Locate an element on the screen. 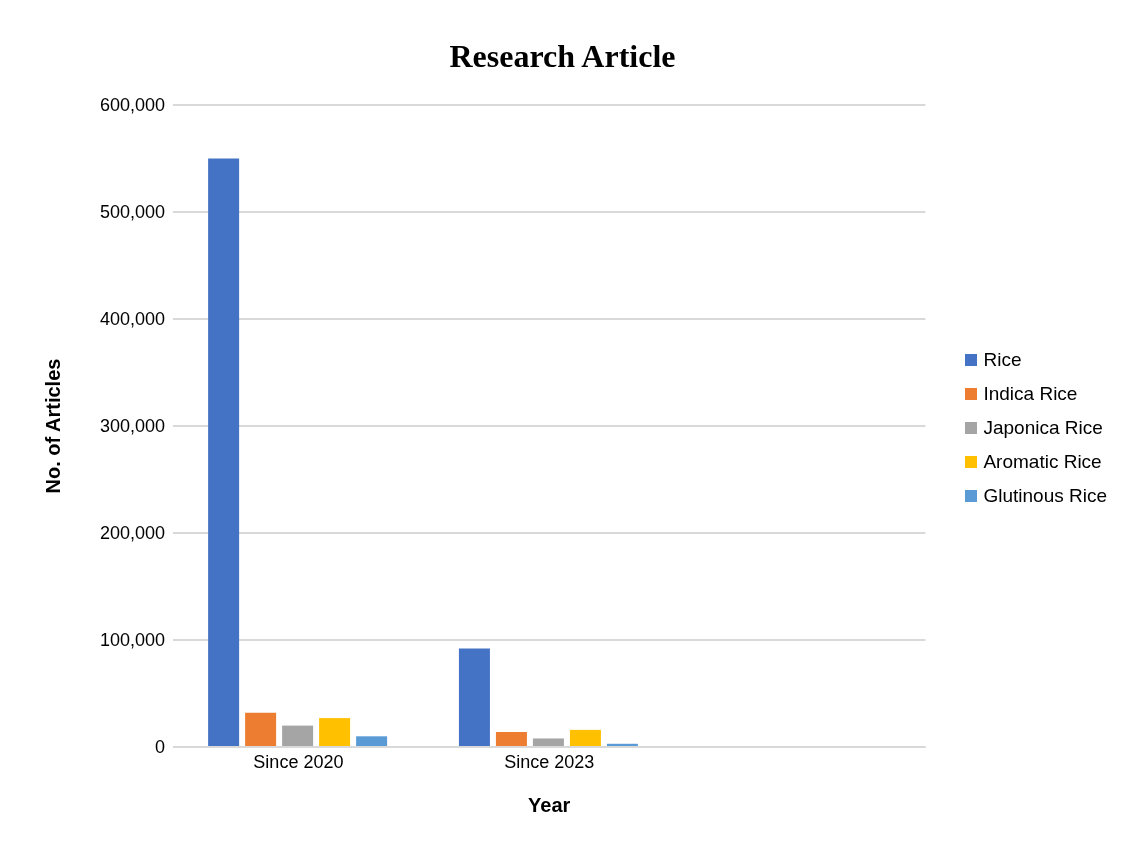  legend-label: Glutinous Rice is located at coordinates (1045, 495).